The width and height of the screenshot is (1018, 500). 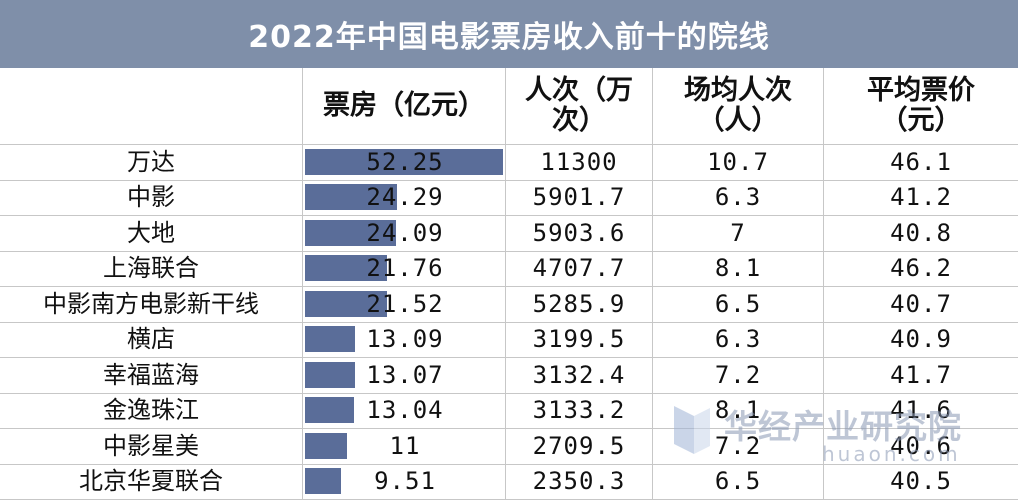 I want to click on table-row: 中影 24.29 5901.7 6.3 41.2, so click(x=509, y=198).